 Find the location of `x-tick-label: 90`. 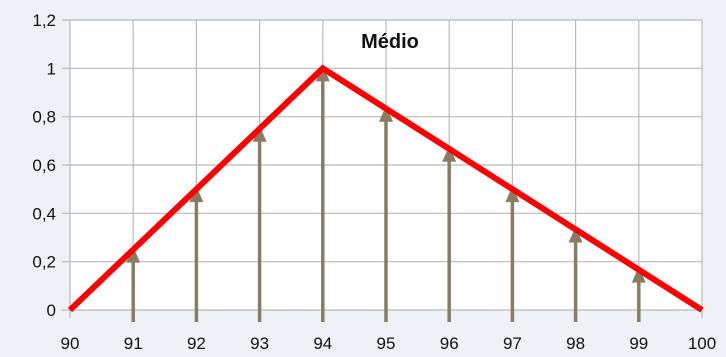

x-tick-label: 90 is located at coordinates (70, 343).